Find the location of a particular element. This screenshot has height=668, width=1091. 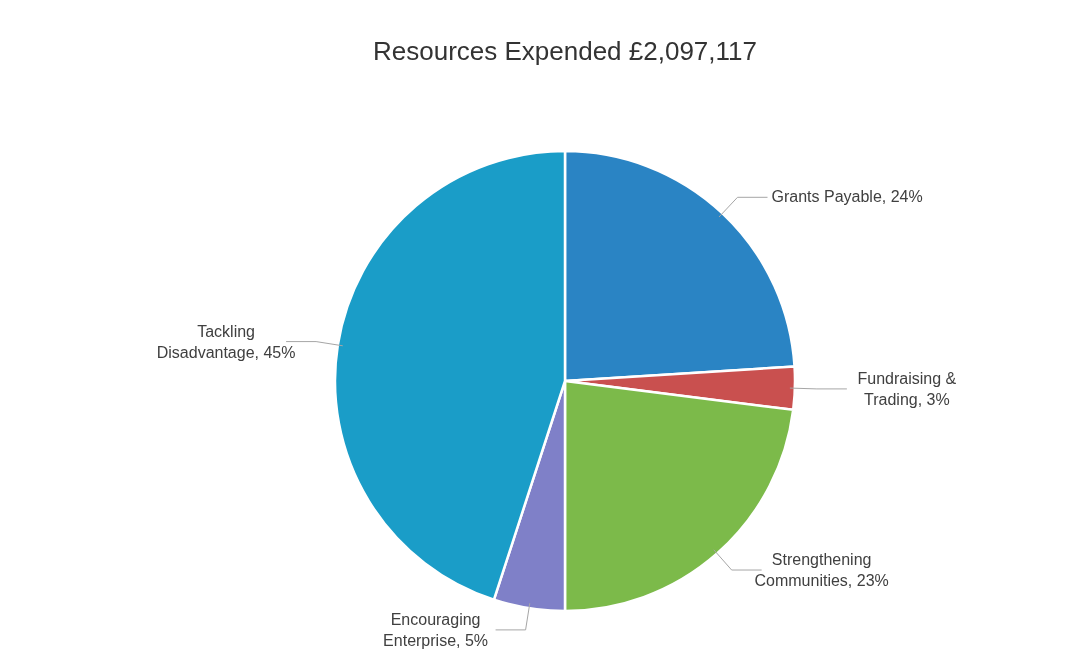

slice-label: Fundraising & Trading, 3% is located at coordinates (907, 388).